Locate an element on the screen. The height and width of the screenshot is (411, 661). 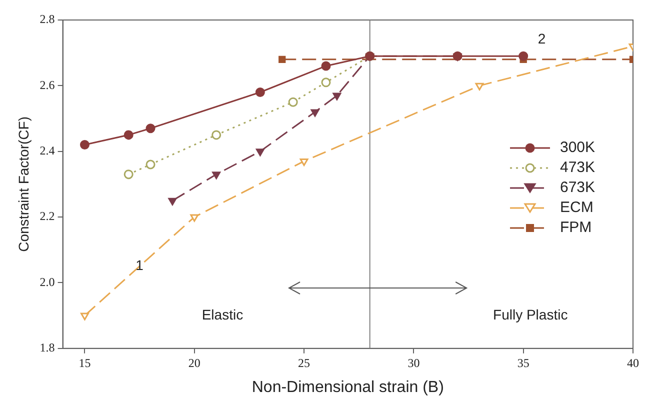
y-tick-label: 2.2 is located at coordinates (47, 216).